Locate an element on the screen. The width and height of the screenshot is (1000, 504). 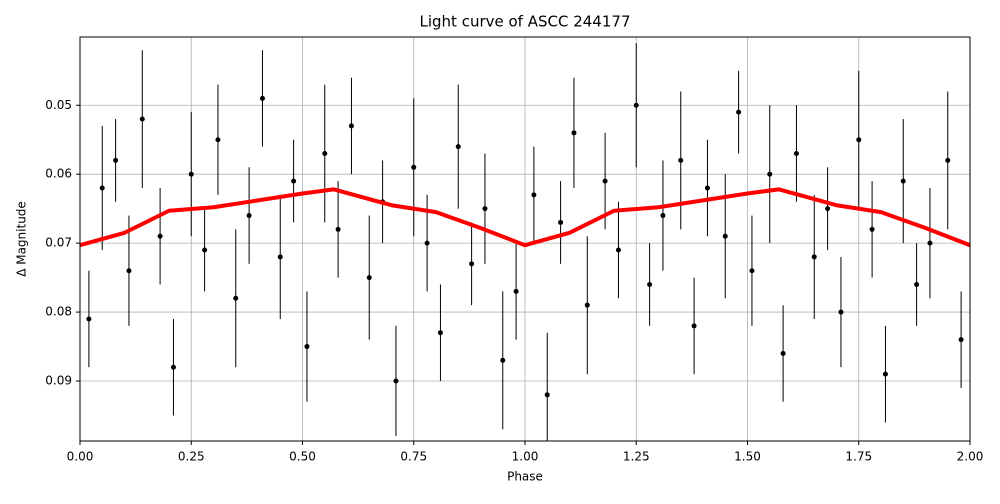
x-tick-label: 2.00 is located at coordinates (970, 457).